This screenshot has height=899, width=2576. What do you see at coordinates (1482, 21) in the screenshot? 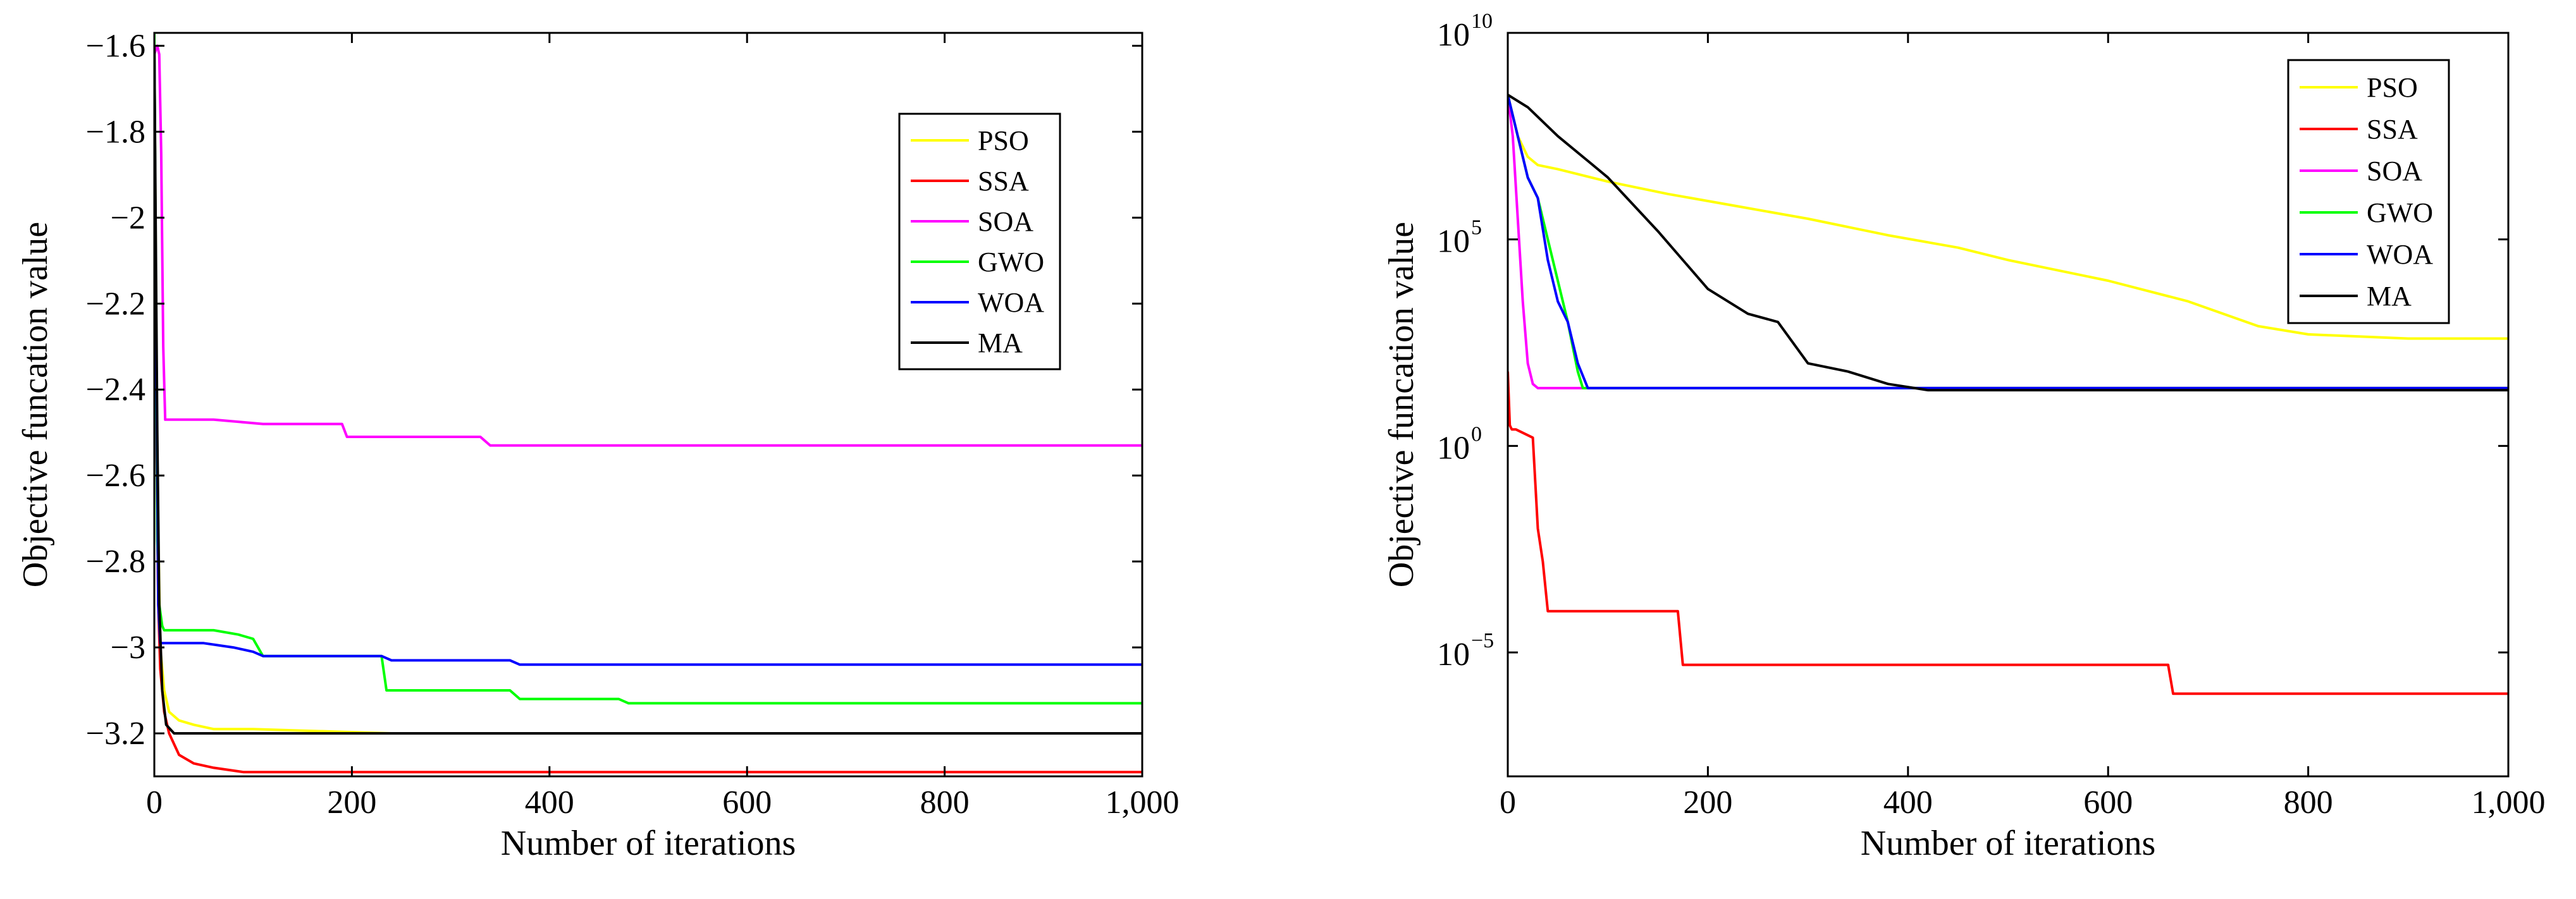
I see `y-tick-exponent: 10` at bounding box center [1482, 21].